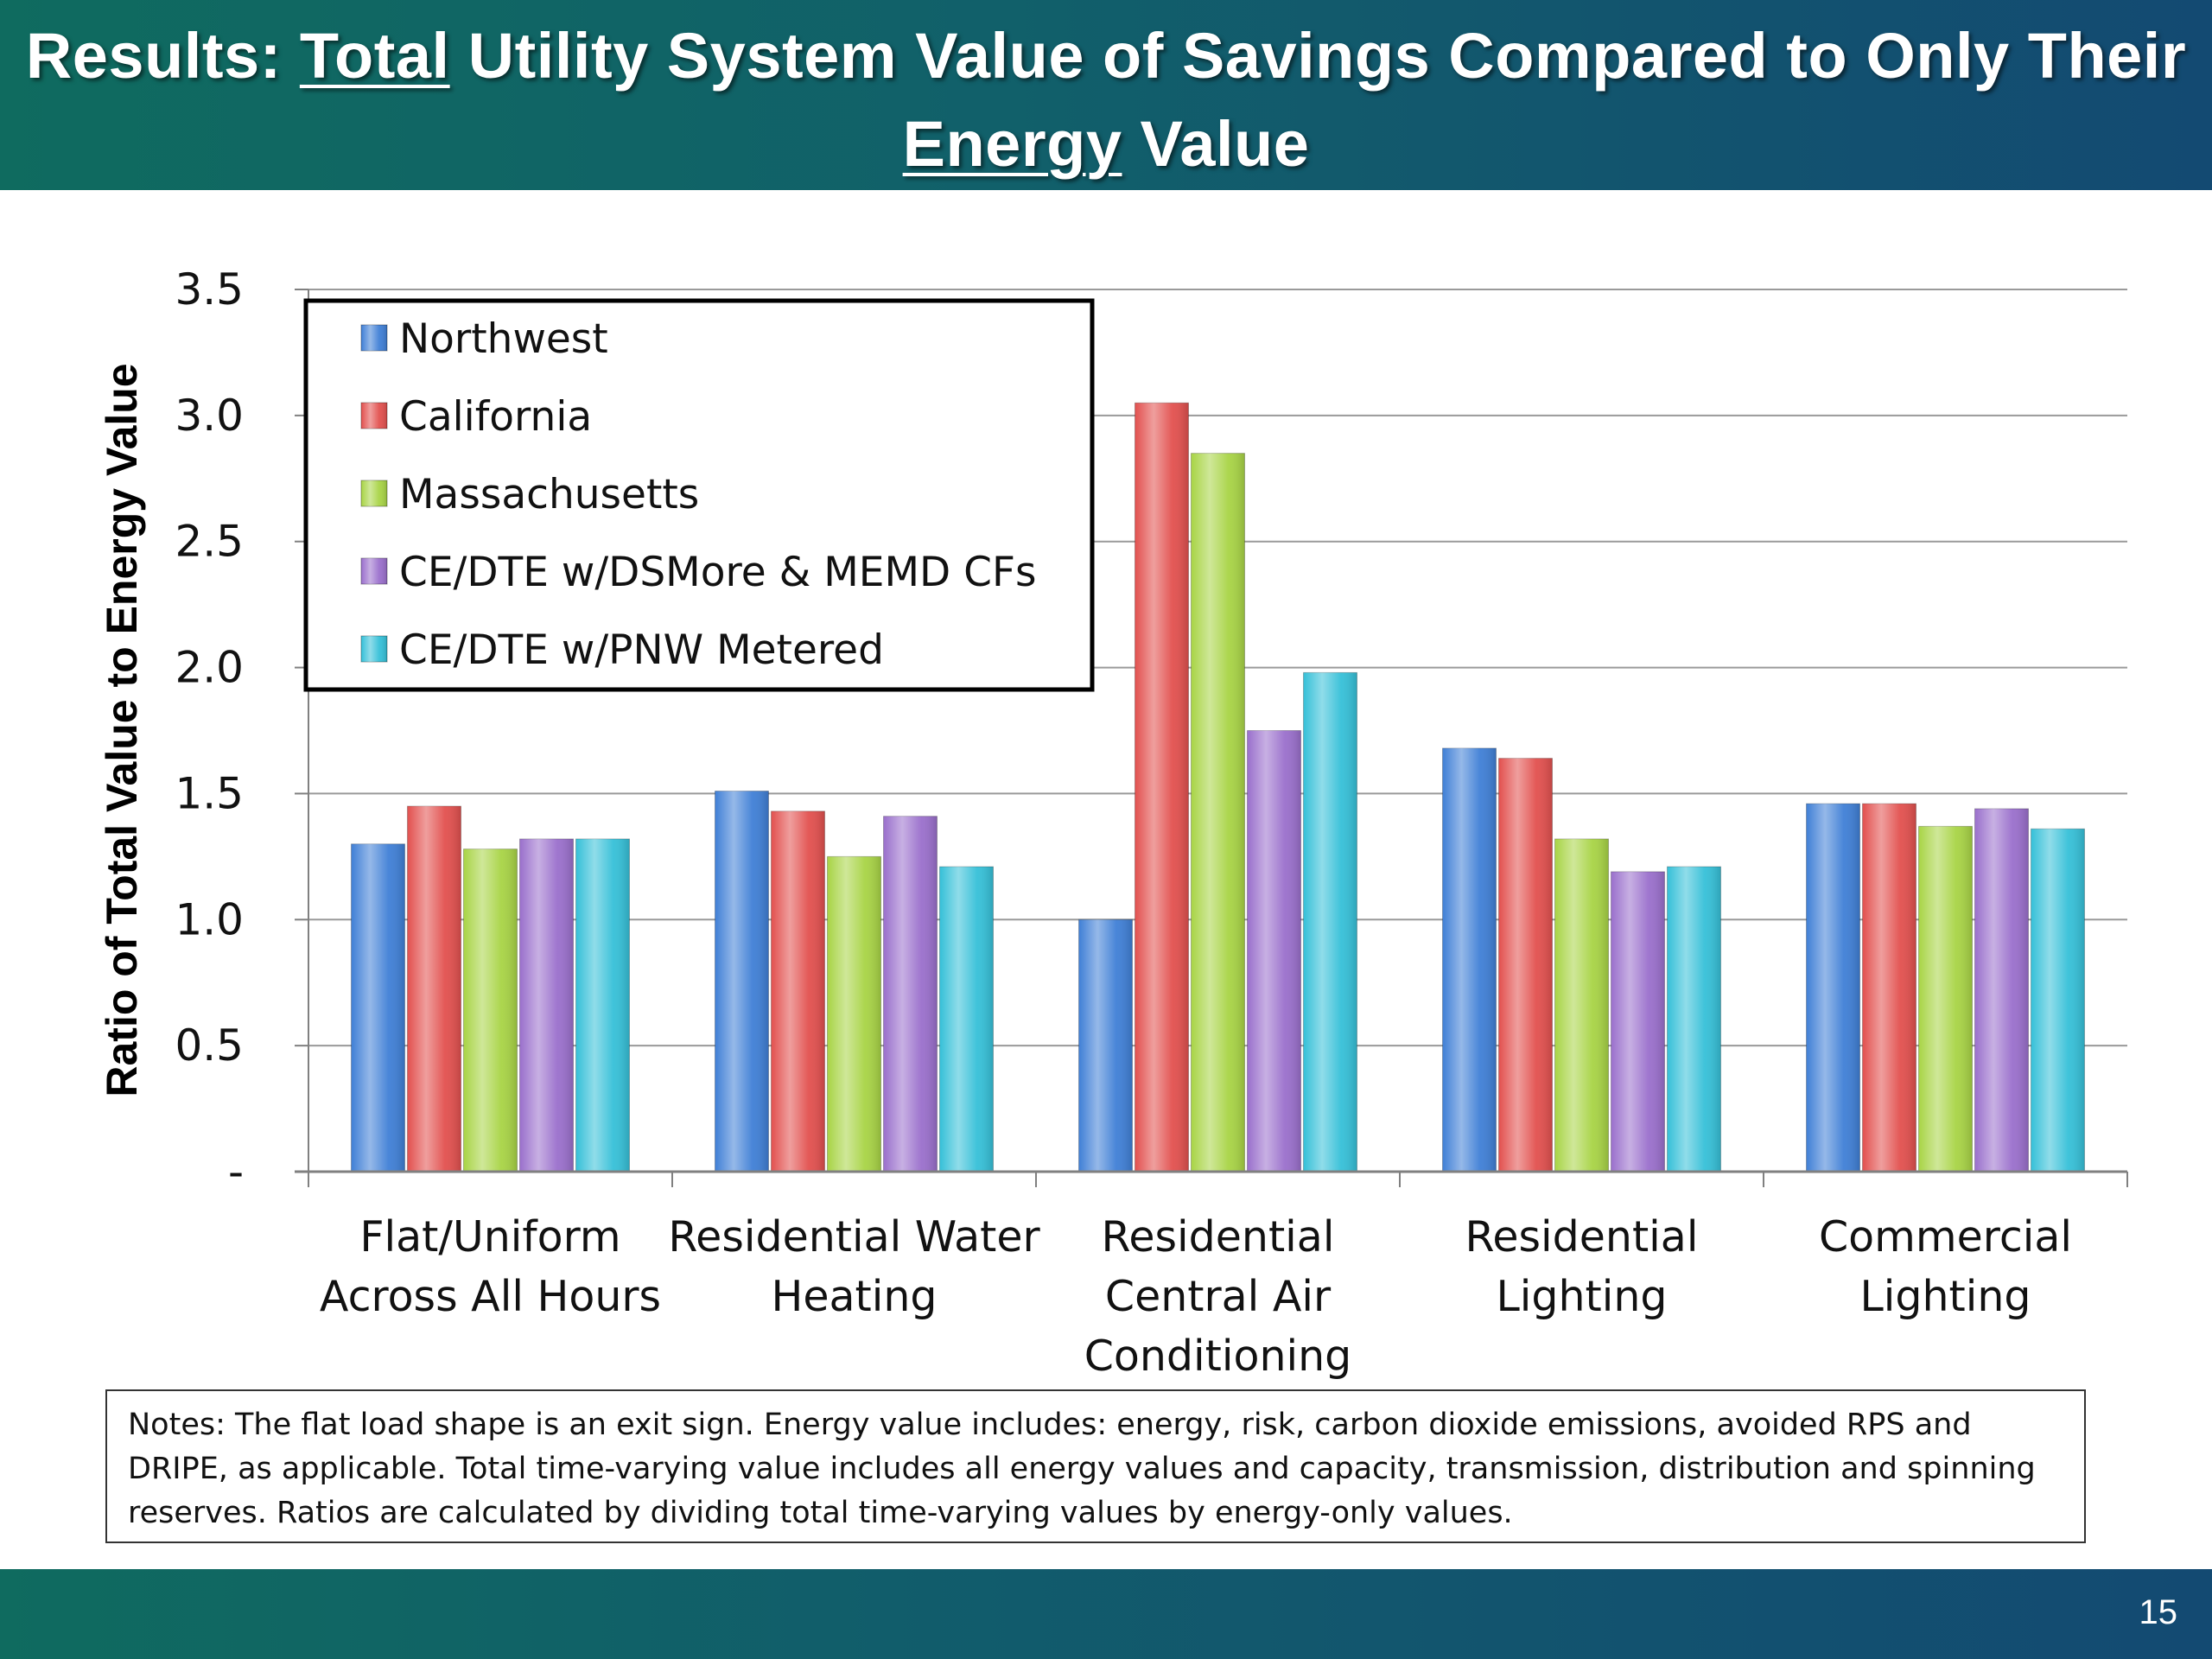 This screenshot has height=1659, width=2212. I want to click on y-tick-label: 3.5, so click(209, 289).